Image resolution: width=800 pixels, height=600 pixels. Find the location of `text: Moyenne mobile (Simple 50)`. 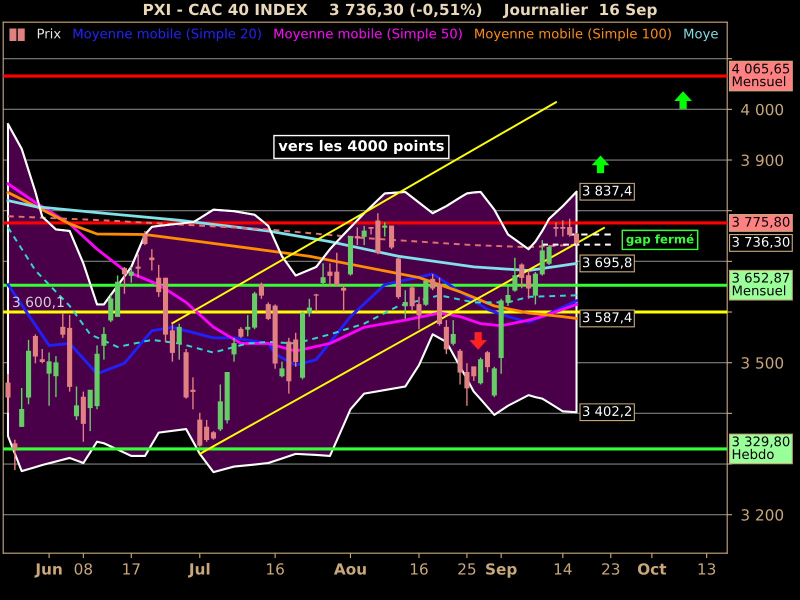

text: Moyenne mobile (Simple 50) is located at coordinates (368, 35).